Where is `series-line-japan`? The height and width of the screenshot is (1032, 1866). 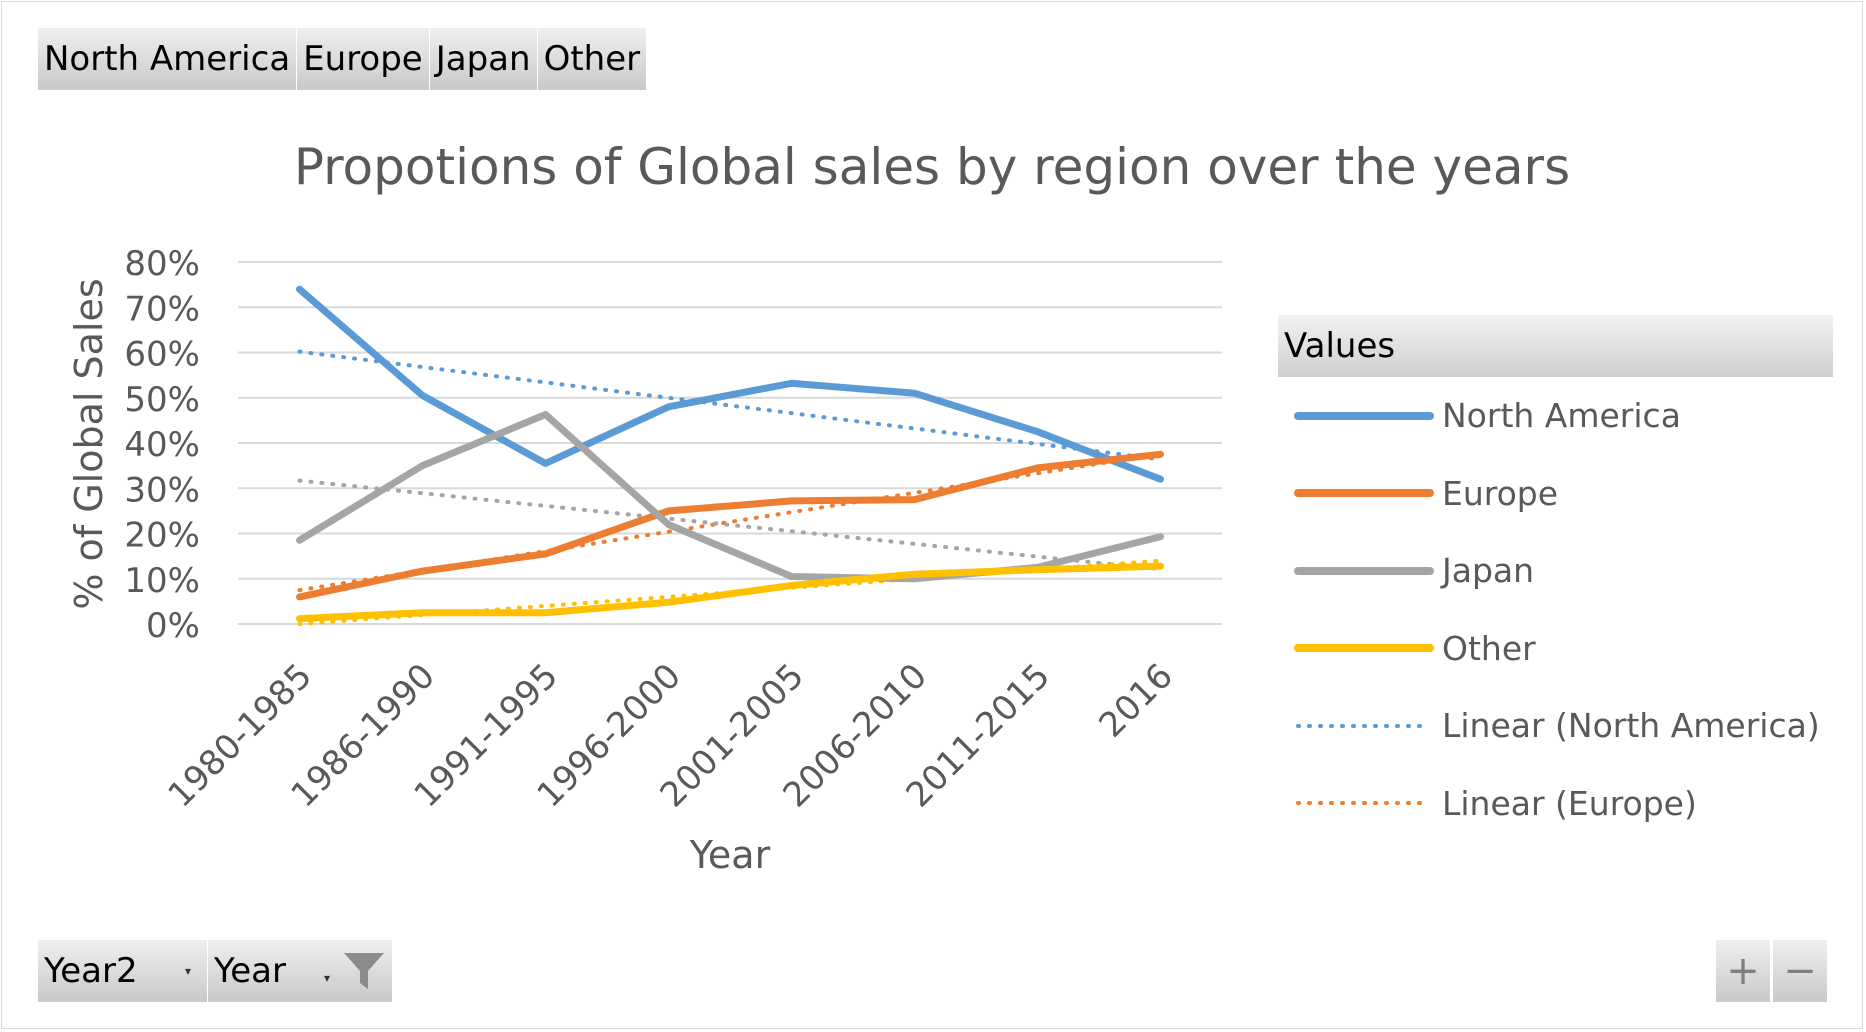
series-line-japan is located at coordinates (730, 497).